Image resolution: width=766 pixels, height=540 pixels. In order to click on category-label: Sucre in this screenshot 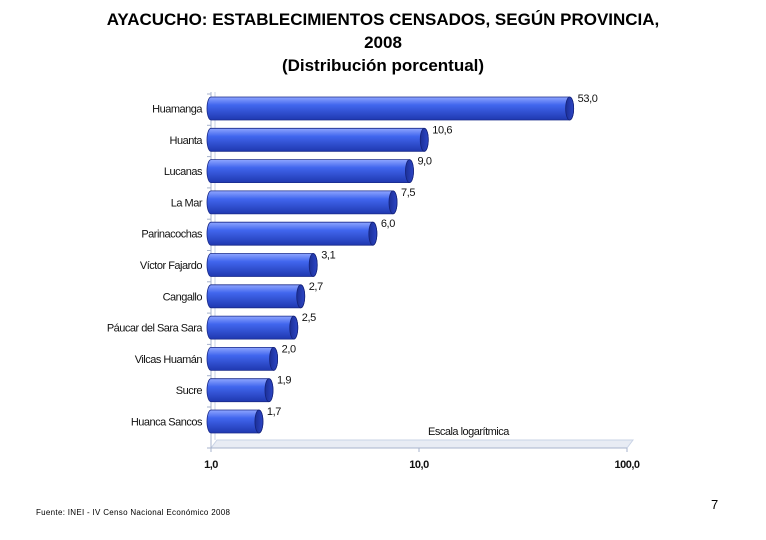, I will do `click(189, 391)`.